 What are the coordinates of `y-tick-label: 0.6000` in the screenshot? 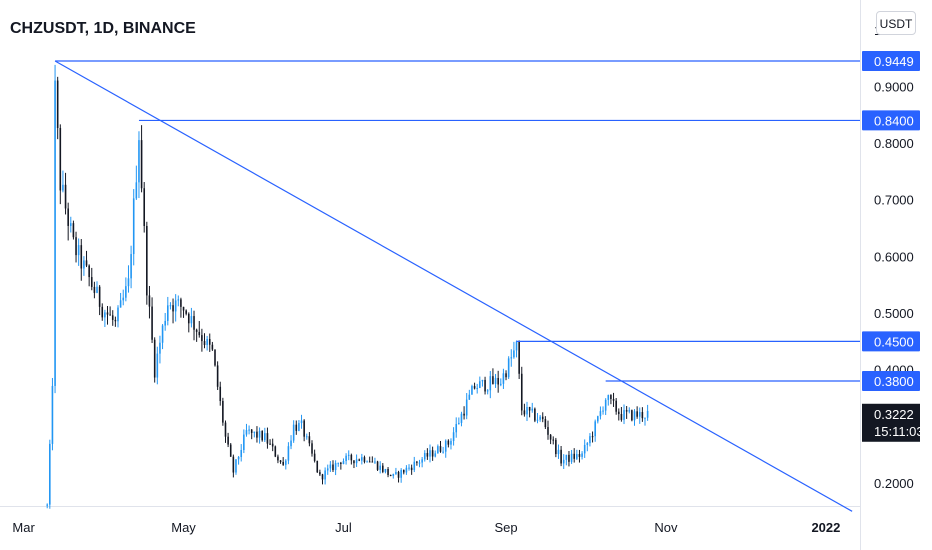 It's located at (894, 256).